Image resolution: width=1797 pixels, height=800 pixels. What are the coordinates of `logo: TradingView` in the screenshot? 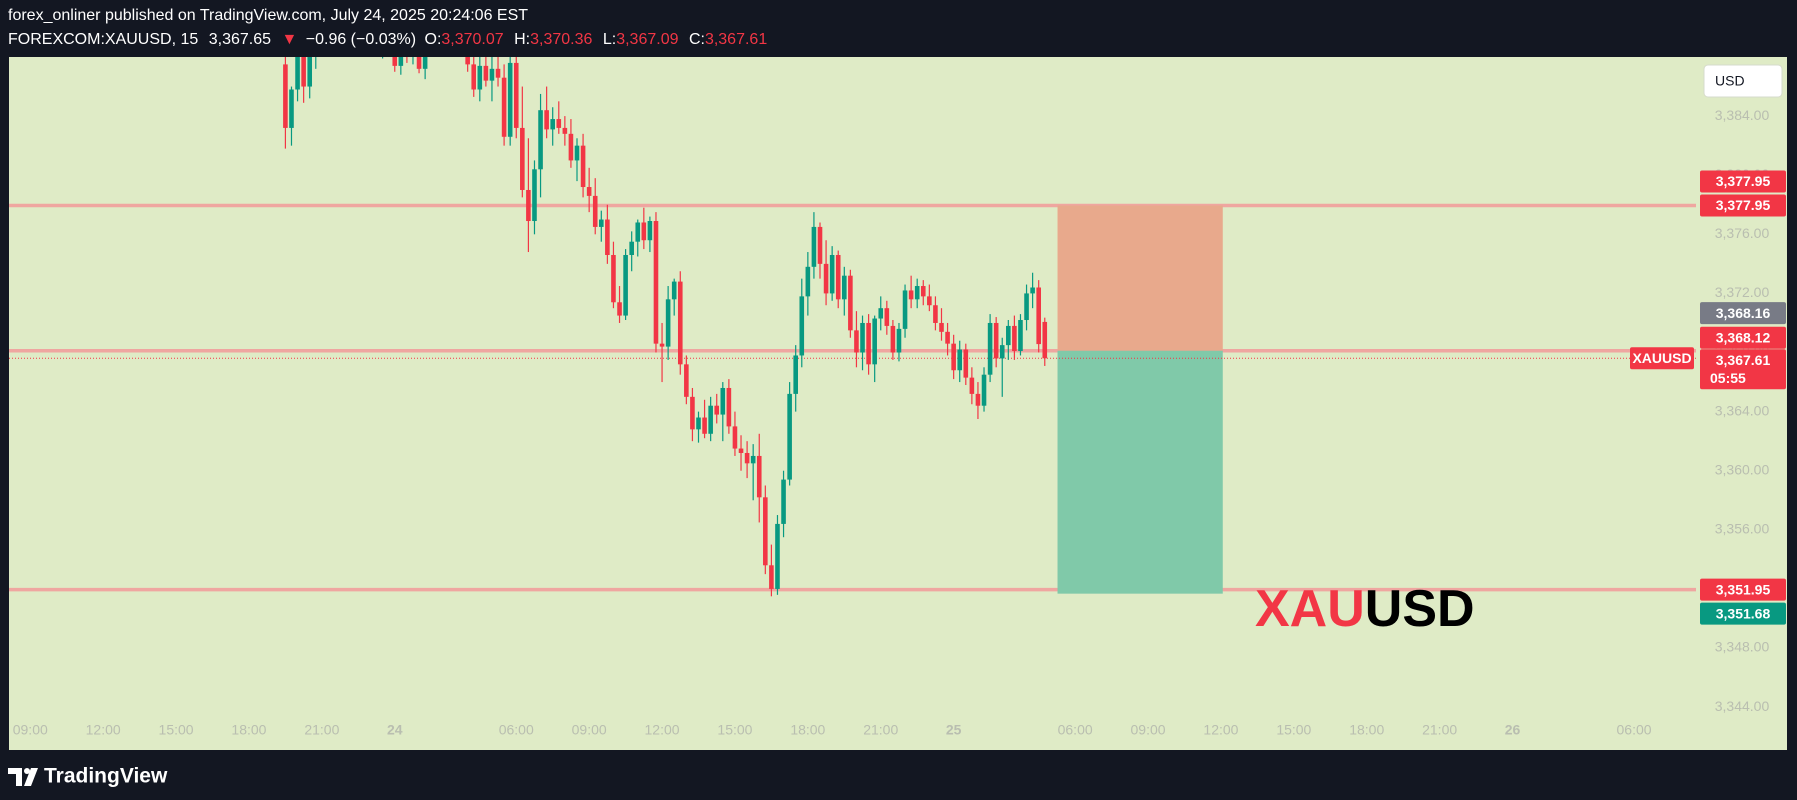 It's located at (88, 776).